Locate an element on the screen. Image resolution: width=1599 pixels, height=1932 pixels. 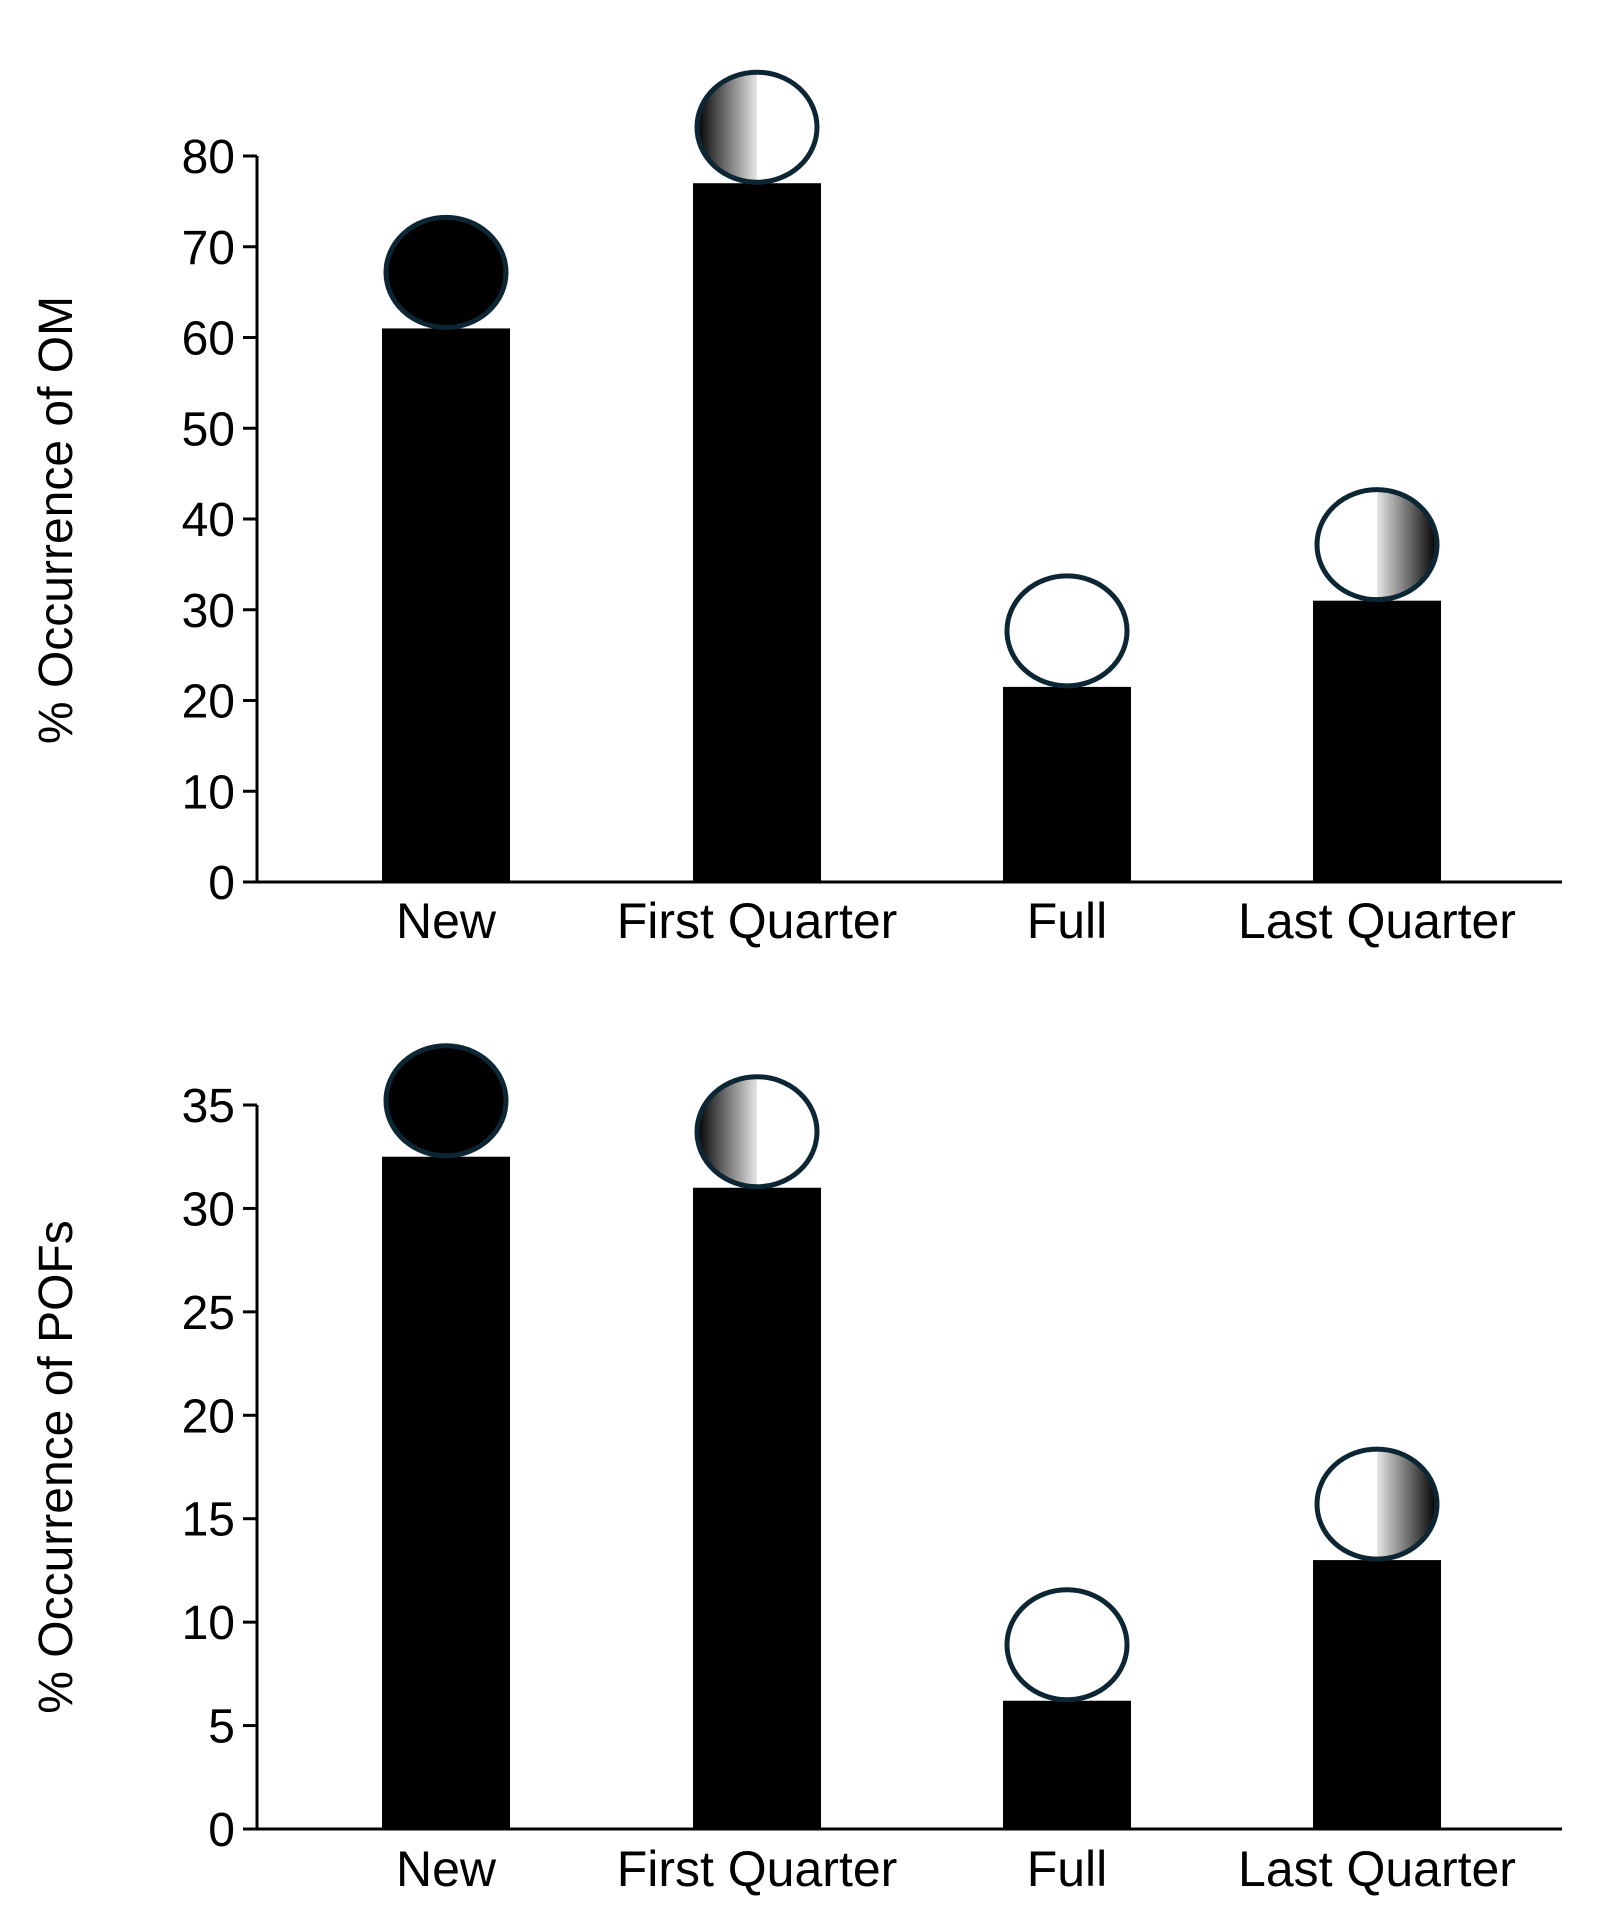
y-tick-label: 5 is located at coordinates (221, 1727).